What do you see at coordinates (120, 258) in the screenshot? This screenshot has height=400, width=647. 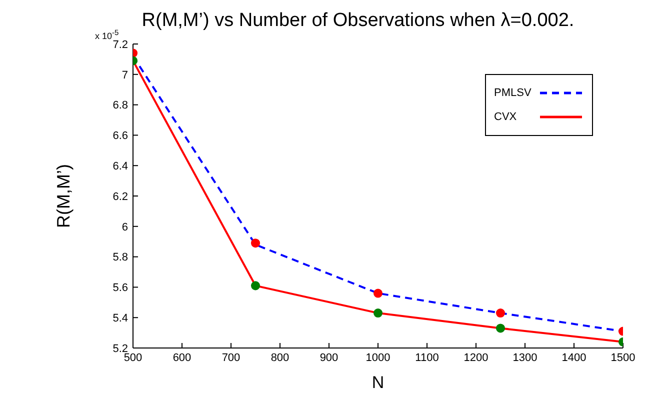 I see `y-tick-label: 5.8` at bounding box center [120, 258].